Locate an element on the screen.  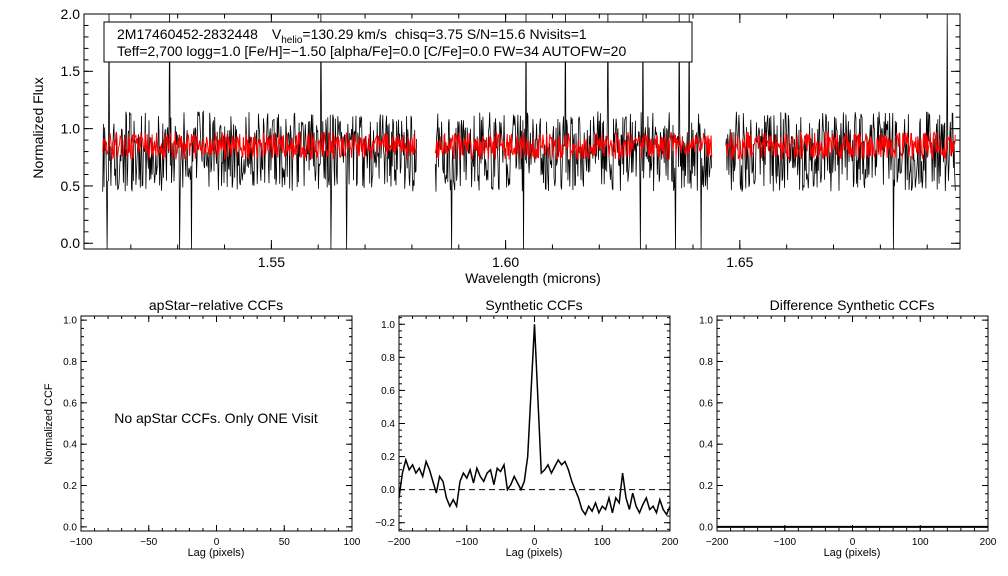
synthetic-ccf-x-tick-label: −100 is located at coordinates (466, 542).